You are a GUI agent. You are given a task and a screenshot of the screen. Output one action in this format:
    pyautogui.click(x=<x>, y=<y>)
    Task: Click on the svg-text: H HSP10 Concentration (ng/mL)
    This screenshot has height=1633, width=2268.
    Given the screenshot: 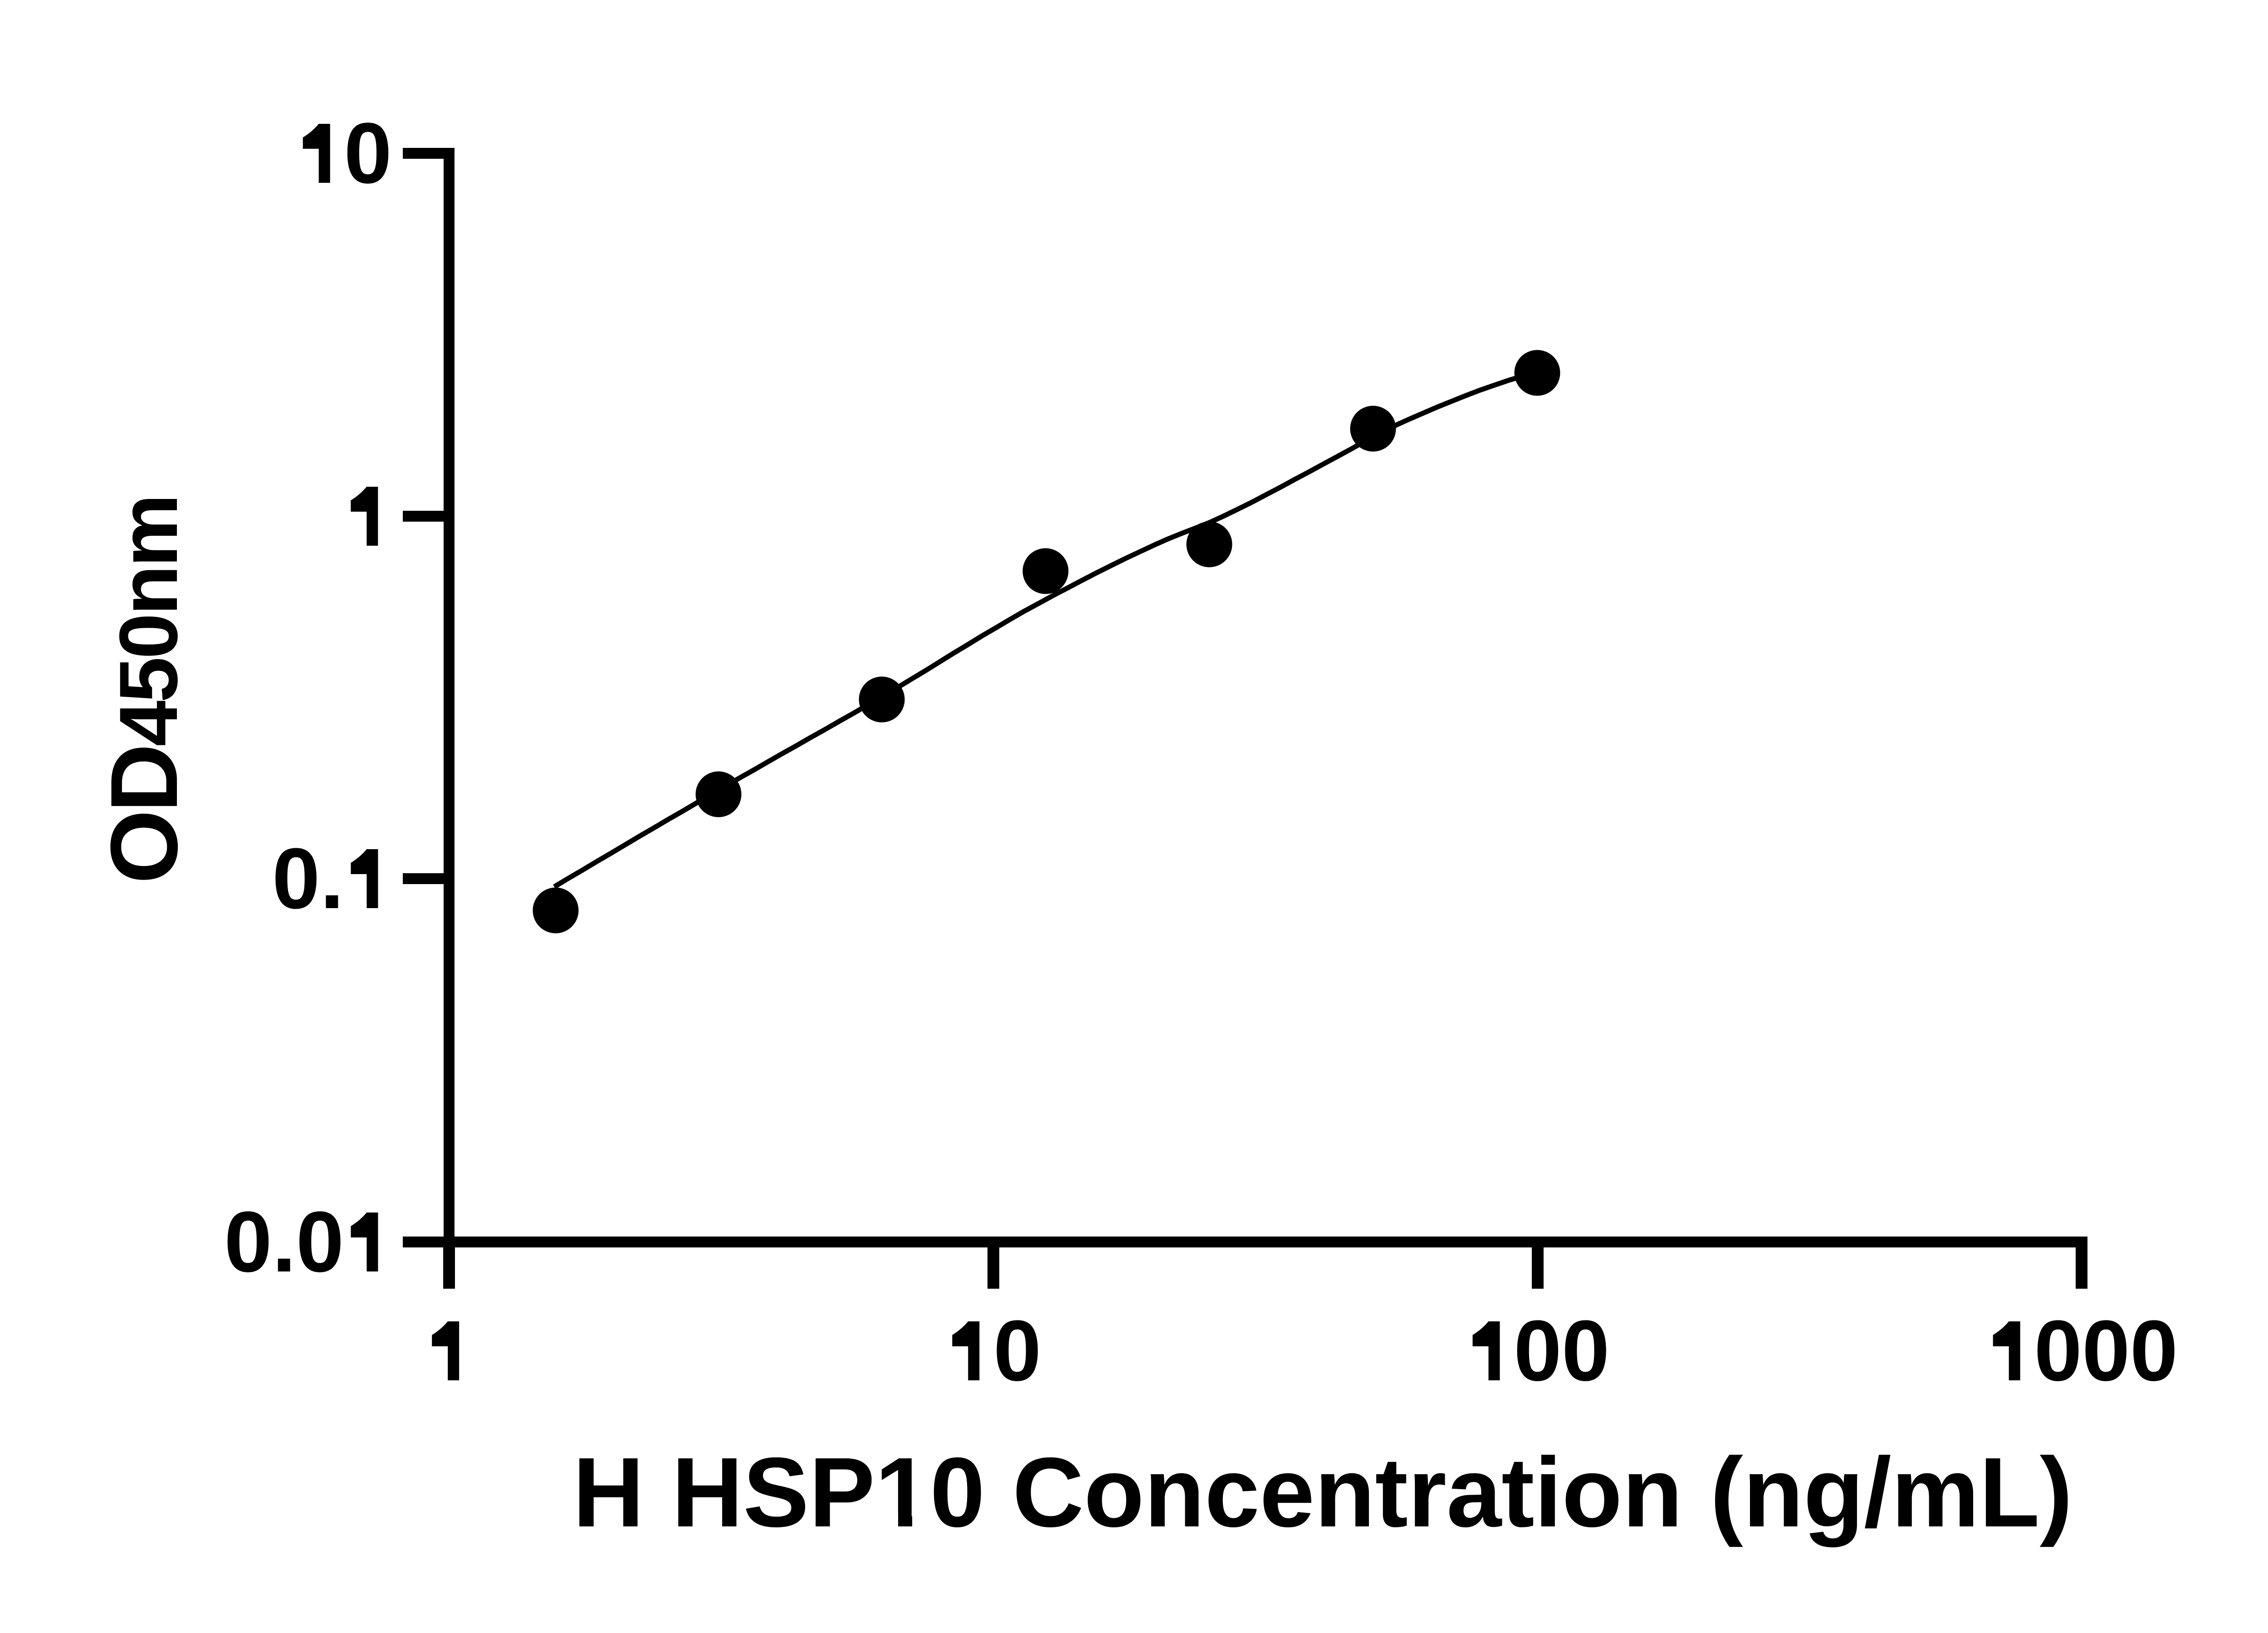 What is the action you would take?
    pyautogui.click(x=1323, y=1492)
    